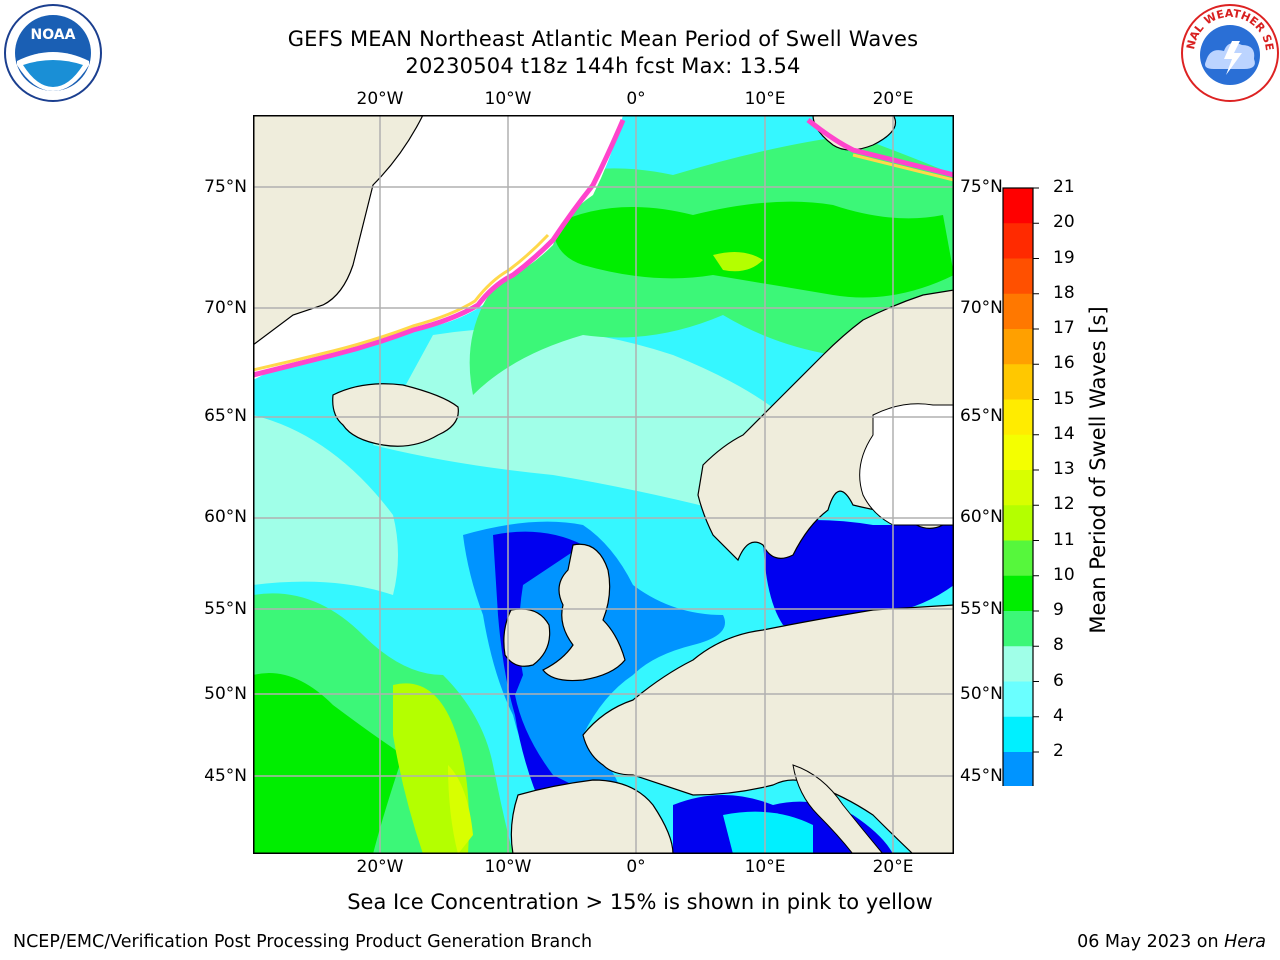 This screenshot has height=960, width=1280. I want to click on colorbar-tick-label: 11, so click(1064, 539).